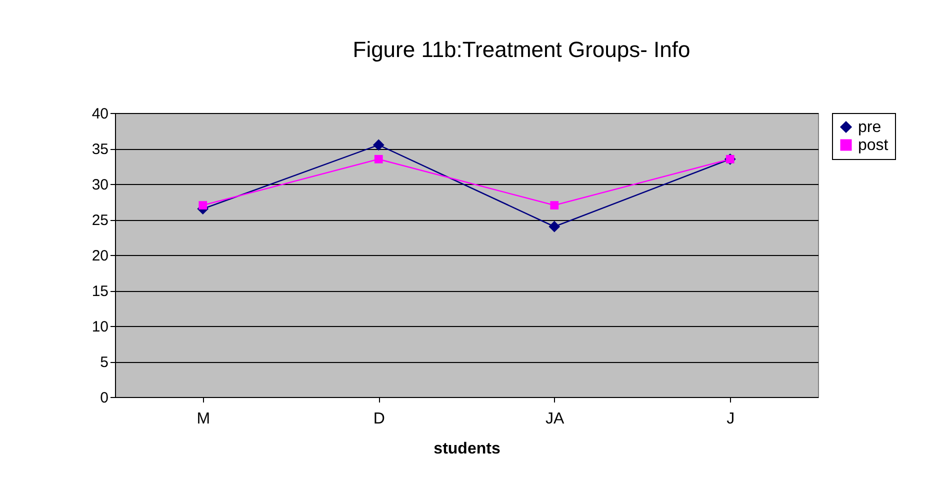 The width and height of the screenshot is (937, 494). I want to click on y-tick-label: 10, so click(100, 327).